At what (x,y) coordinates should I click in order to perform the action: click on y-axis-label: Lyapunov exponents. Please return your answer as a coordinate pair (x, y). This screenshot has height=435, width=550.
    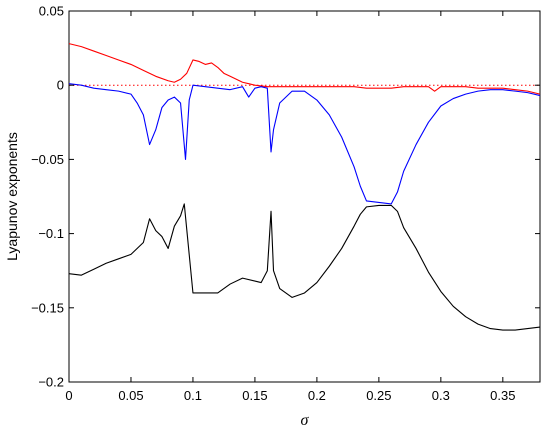
    Looking at the image, I should click on (12, 196).